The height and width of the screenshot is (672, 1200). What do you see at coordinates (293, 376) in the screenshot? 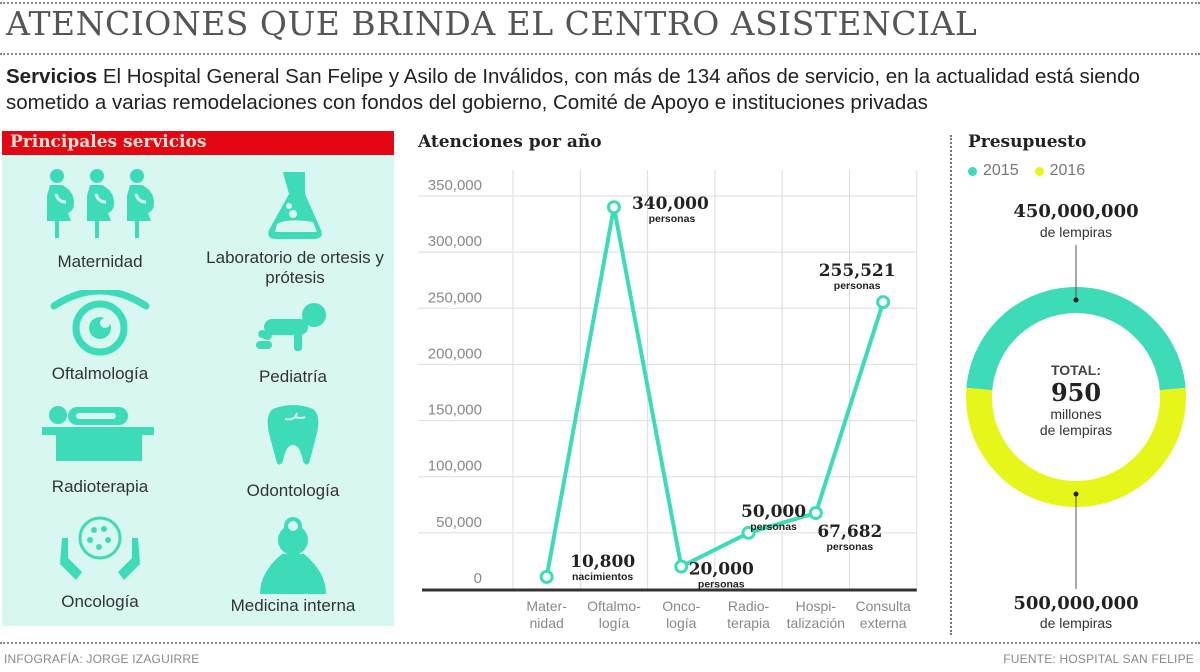
I see `service-label: Pediatría` at bounding box center [293, 376].